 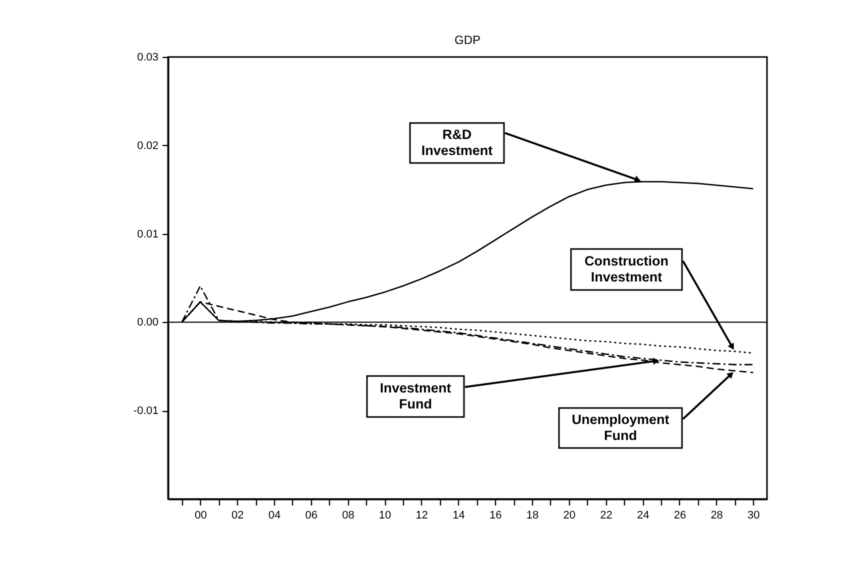 I want to click on x-tick-label: 22, so click(x=606, y=516).